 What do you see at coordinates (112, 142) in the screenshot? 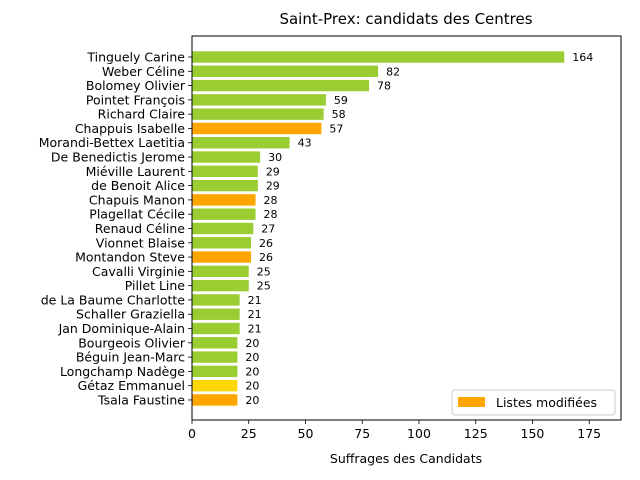
I see `y-tick-label: Morandi-Bettex Laetitia` at bounding box center [112, 142].